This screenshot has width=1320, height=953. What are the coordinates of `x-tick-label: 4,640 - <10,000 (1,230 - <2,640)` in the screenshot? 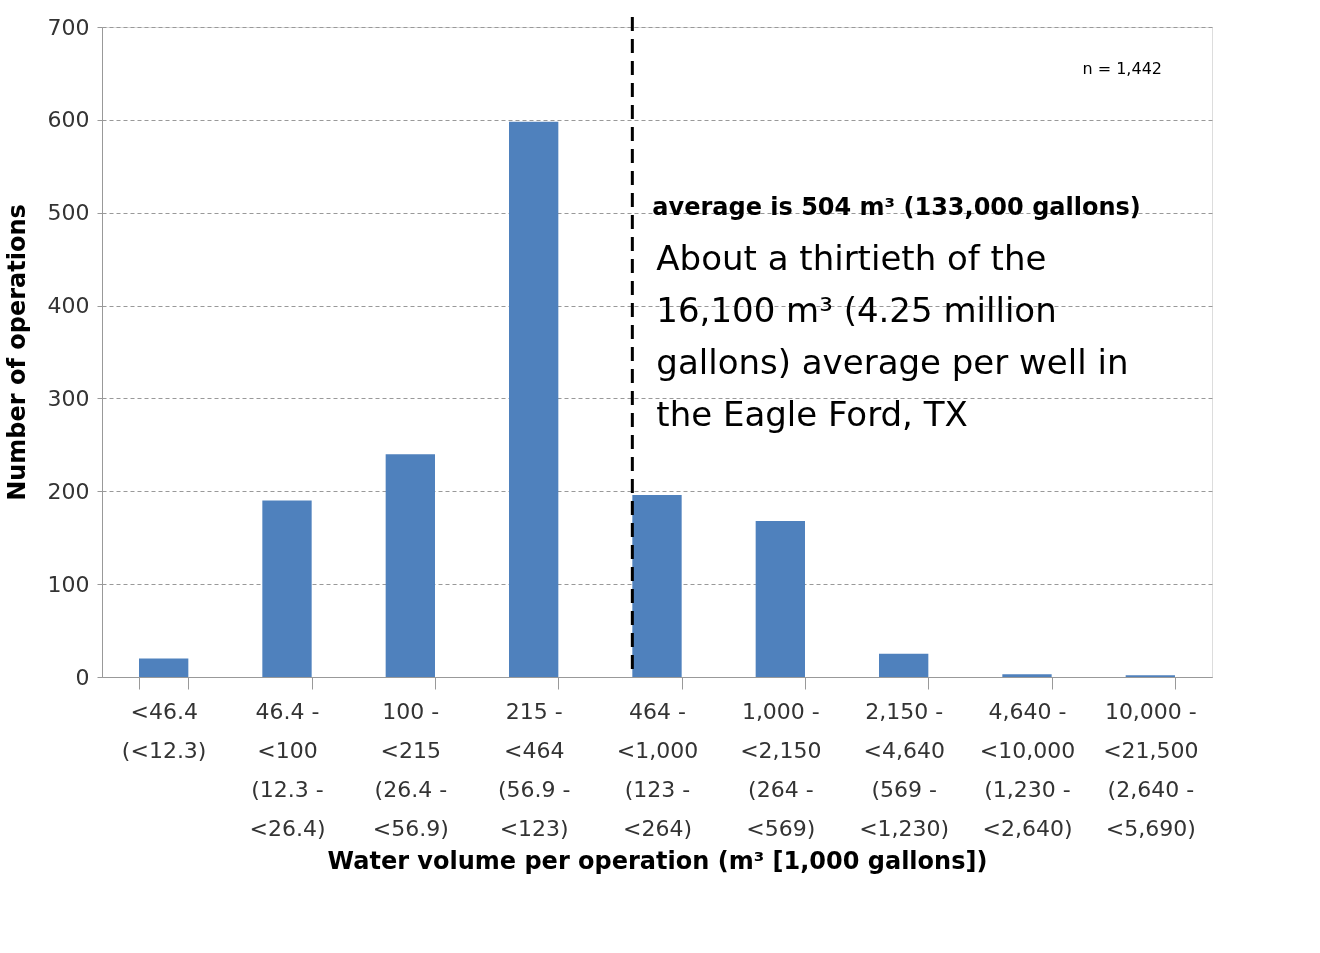 It's located at (1027, 769).